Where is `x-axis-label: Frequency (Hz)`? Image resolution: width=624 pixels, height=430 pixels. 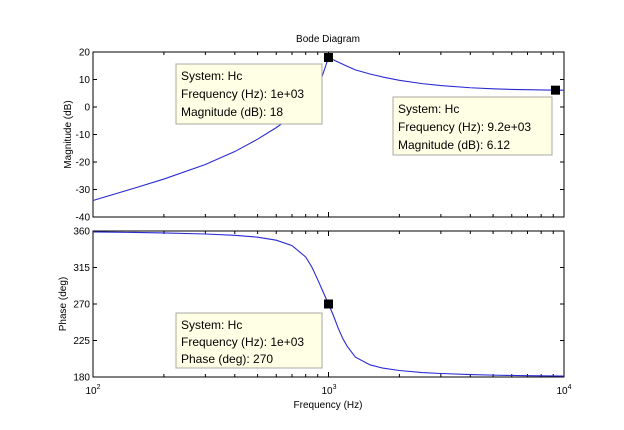
x-axis-label: Frequency (Hz) is located at coordinates (328, 405).